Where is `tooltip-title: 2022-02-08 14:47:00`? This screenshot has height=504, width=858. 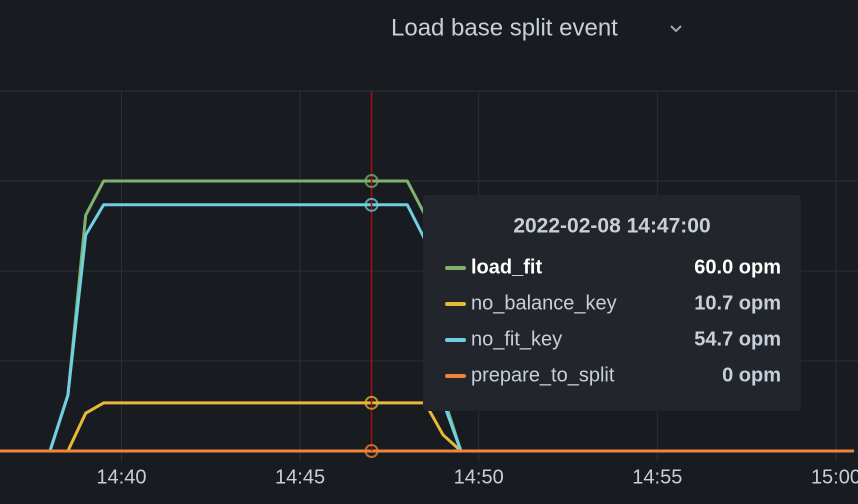 tooltip-title: 2022-02-08 14:47:00 is located at coordinates (611, 226).